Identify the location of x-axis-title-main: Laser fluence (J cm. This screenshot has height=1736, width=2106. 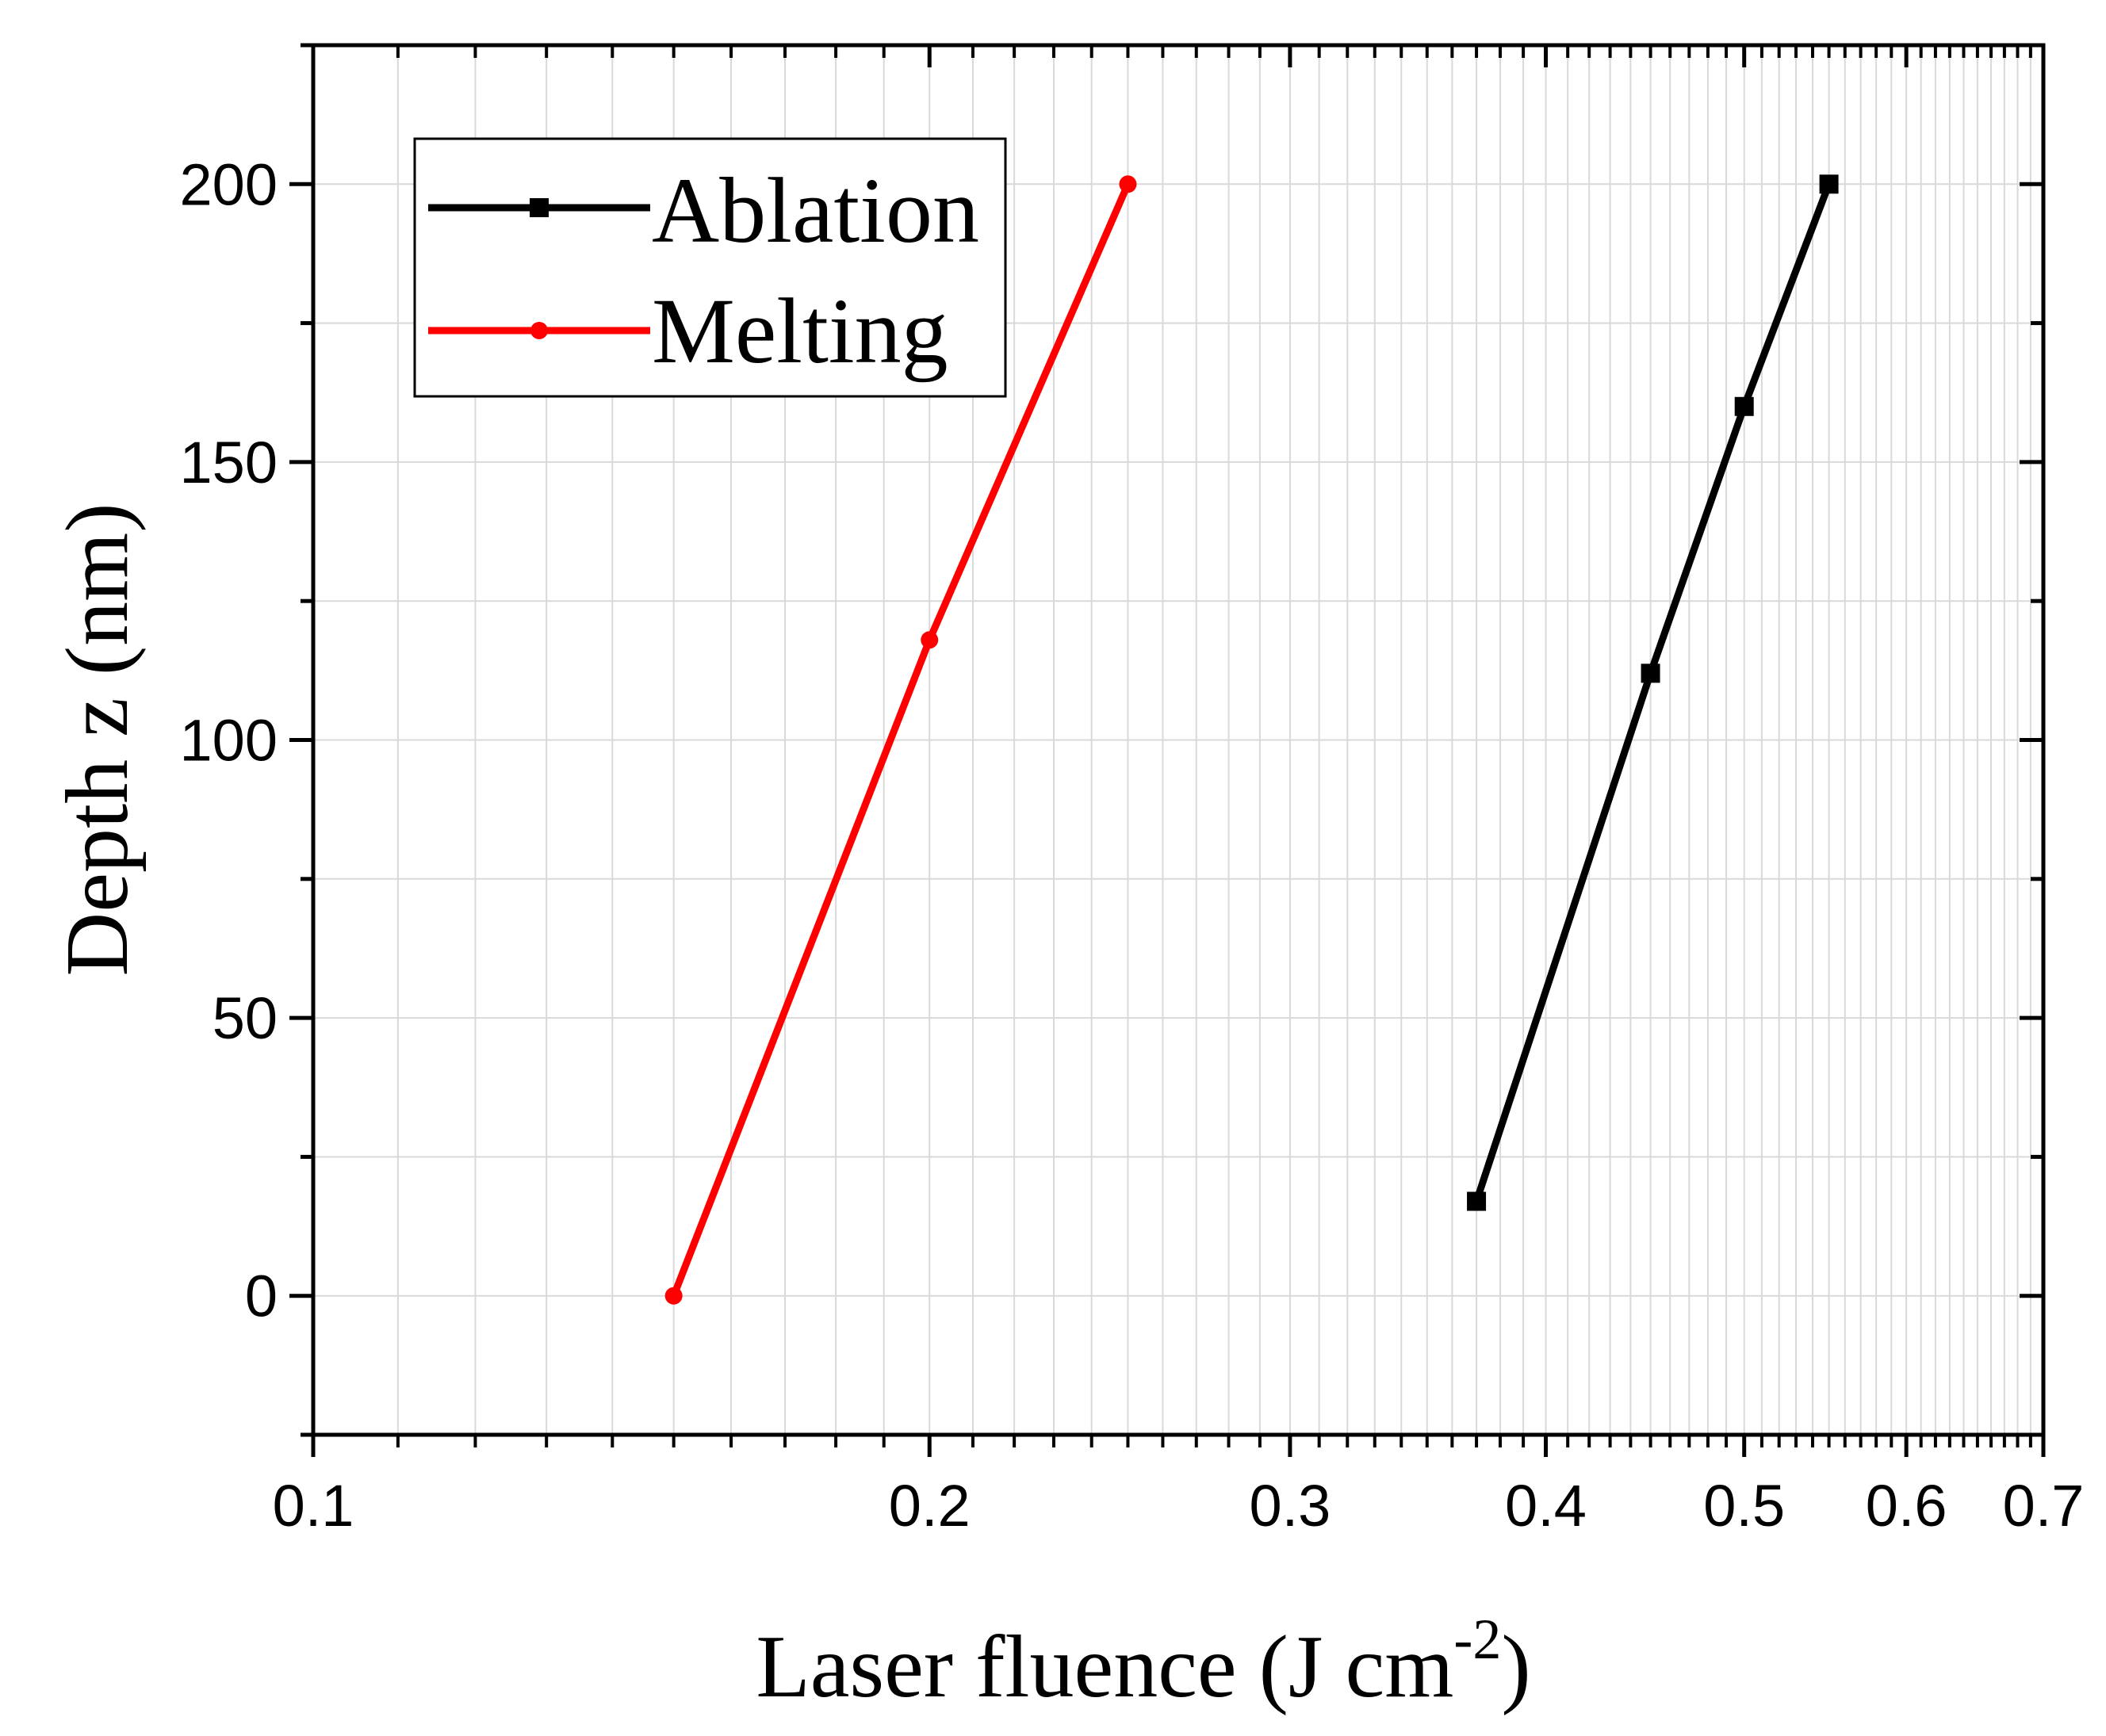
(1104, 1667).